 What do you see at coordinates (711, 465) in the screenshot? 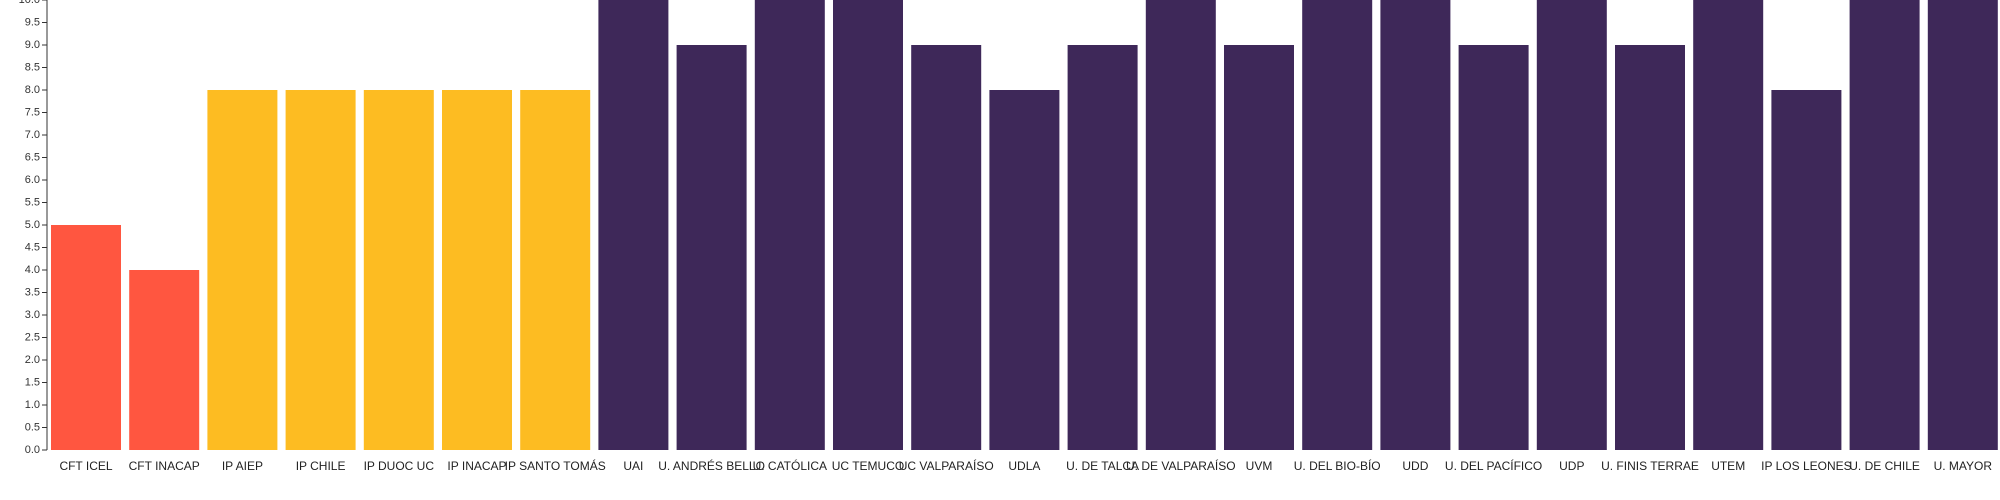
I see `x-tick-label: U. ANDRÉS BELLO` at bounding box center [711, 465].